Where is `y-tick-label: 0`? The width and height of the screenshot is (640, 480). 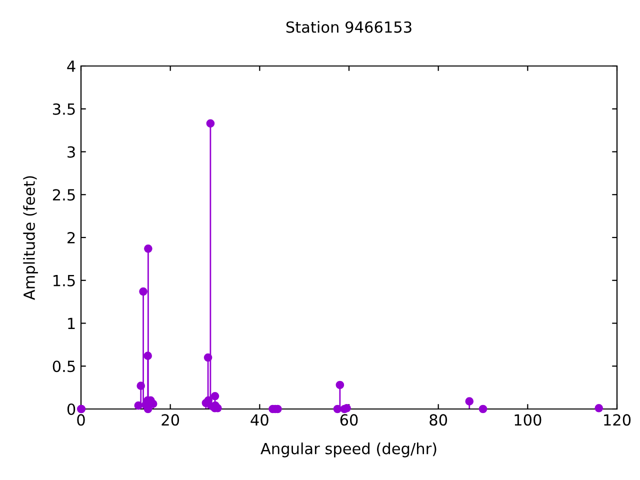
y-tick-label: 0 is located at coordinates (71, 409).